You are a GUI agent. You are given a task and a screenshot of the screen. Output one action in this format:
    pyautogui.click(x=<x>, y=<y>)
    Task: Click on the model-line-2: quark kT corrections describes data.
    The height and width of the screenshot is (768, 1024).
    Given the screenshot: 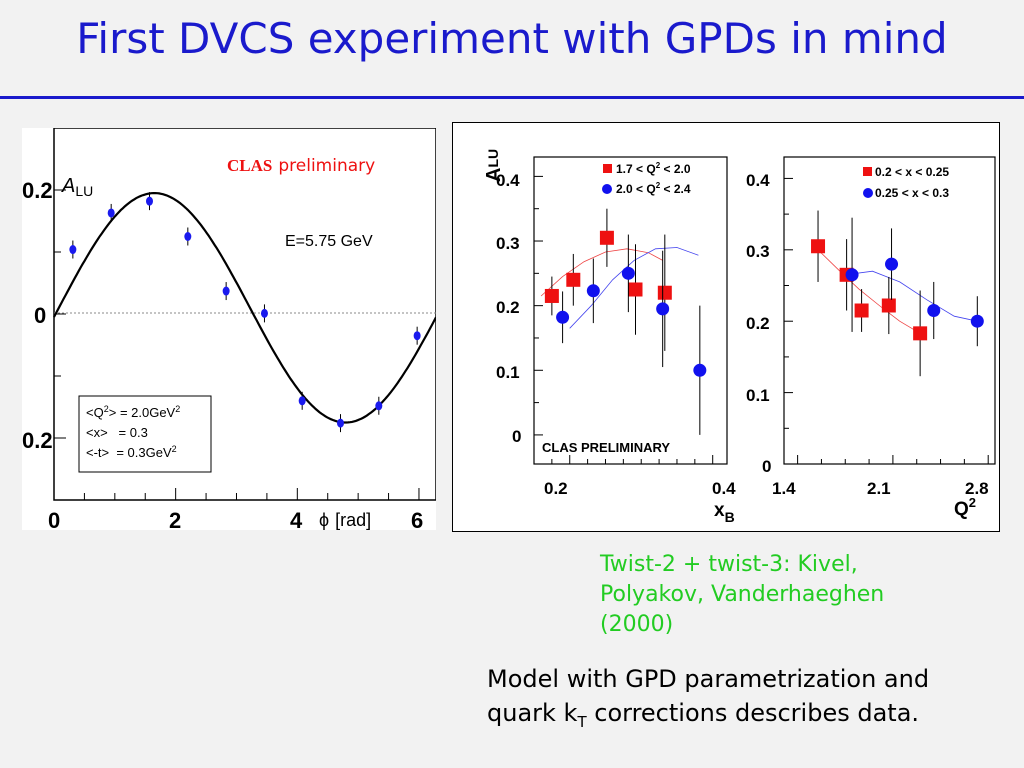 What is the action you would take?
    pyautogui.click(x=703, y=715)
    